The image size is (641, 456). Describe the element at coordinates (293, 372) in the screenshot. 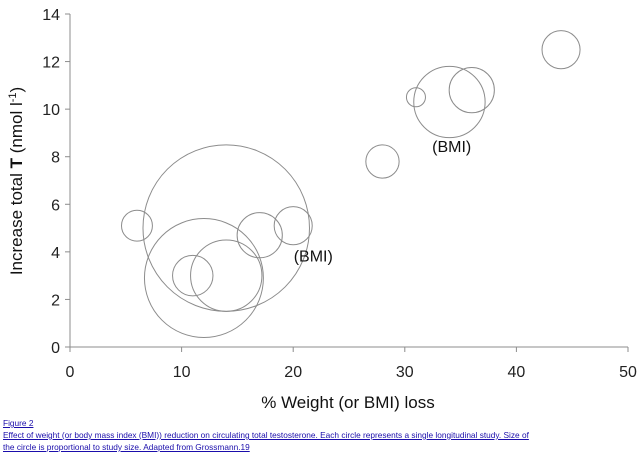

I see `x-tick-label: 20` at that location.